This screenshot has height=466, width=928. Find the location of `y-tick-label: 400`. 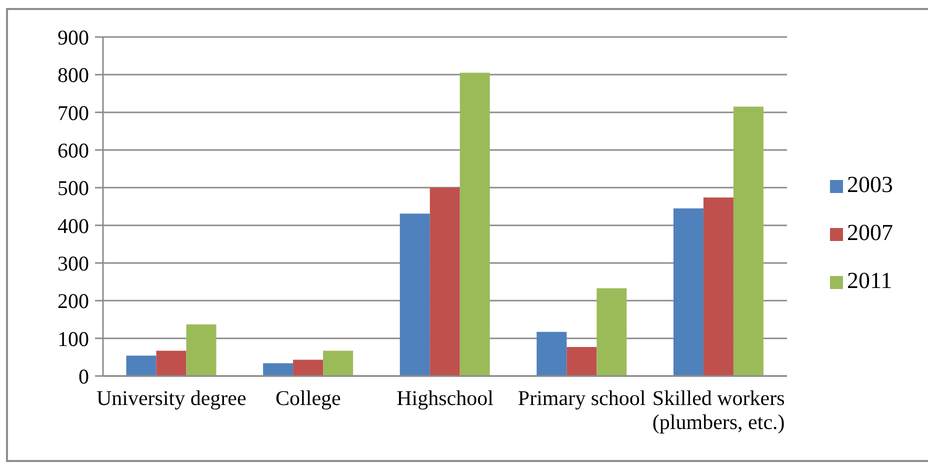

y-tick-label: 400 is located at coordinates (73, 226).